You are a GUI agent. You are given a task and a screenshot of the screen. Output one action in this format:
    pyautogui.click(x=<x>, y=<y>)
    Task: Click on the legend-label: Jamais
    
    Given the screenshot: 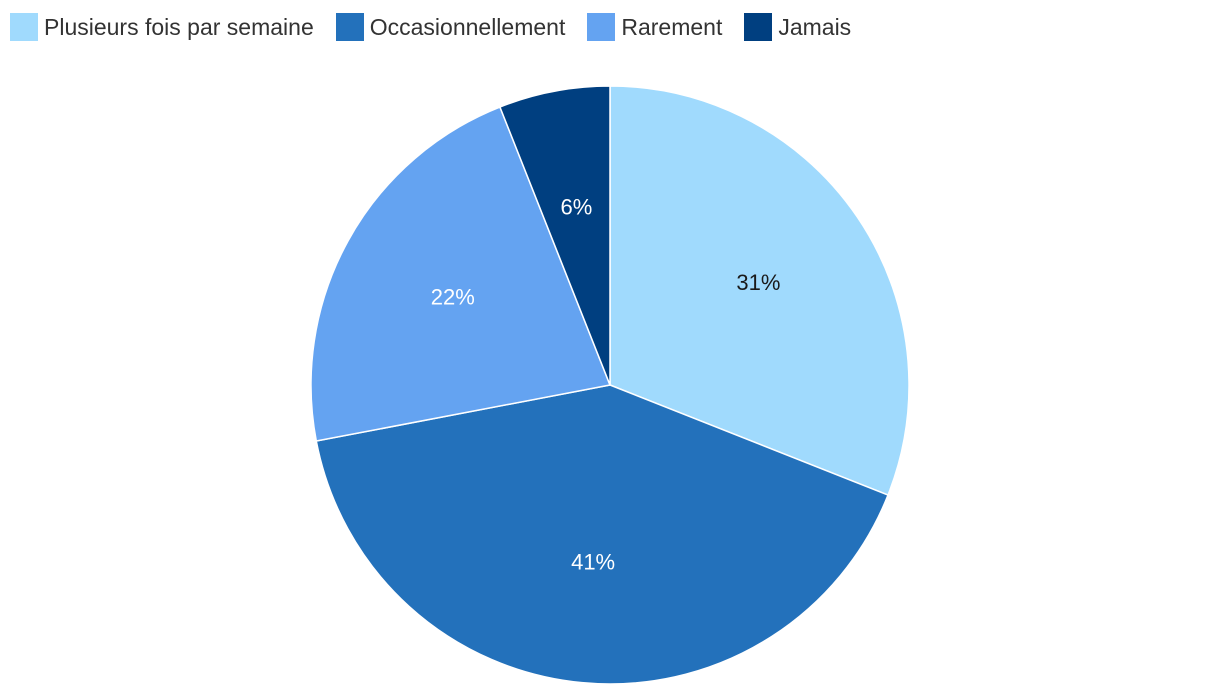 What is the action you would take?
    pyautogui.click(x=815, y=26)
    